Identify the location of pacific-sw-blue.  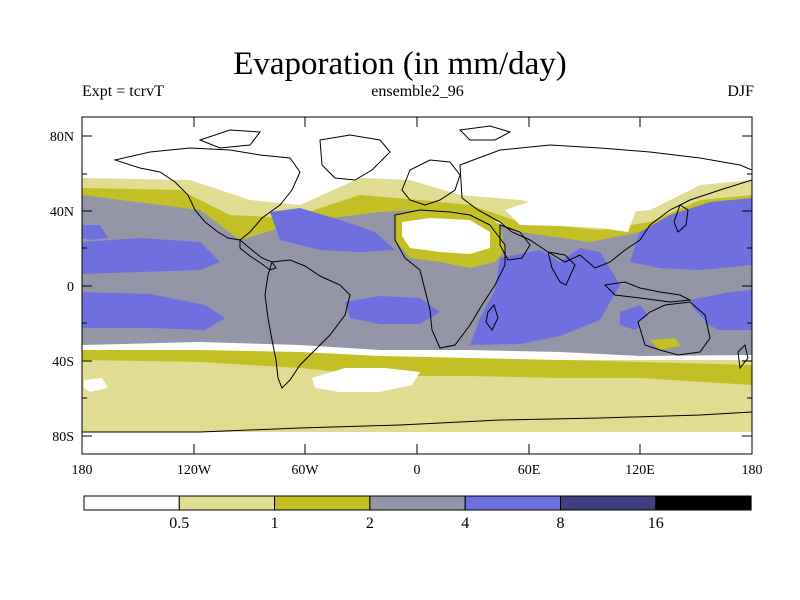
(721, 310).